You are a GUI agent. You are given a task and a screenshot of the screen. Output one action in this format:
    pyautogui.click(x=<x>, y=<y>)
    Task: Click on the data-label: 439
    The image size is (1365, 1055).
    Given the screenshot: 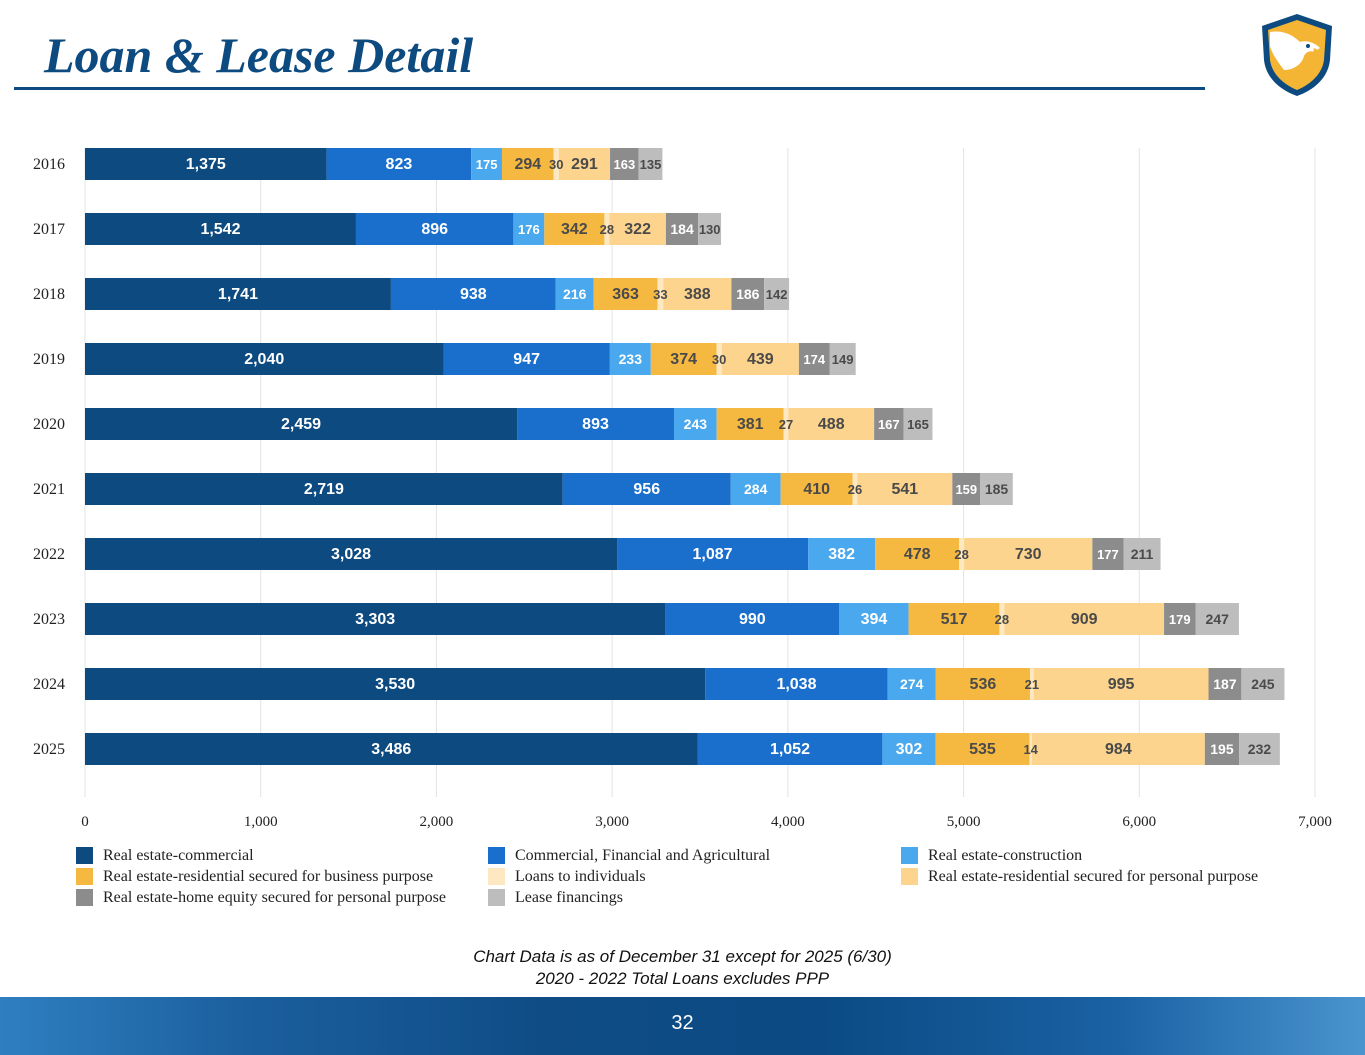 What is the action you would take?
    pyautogui.click(x=760, y=359)
    